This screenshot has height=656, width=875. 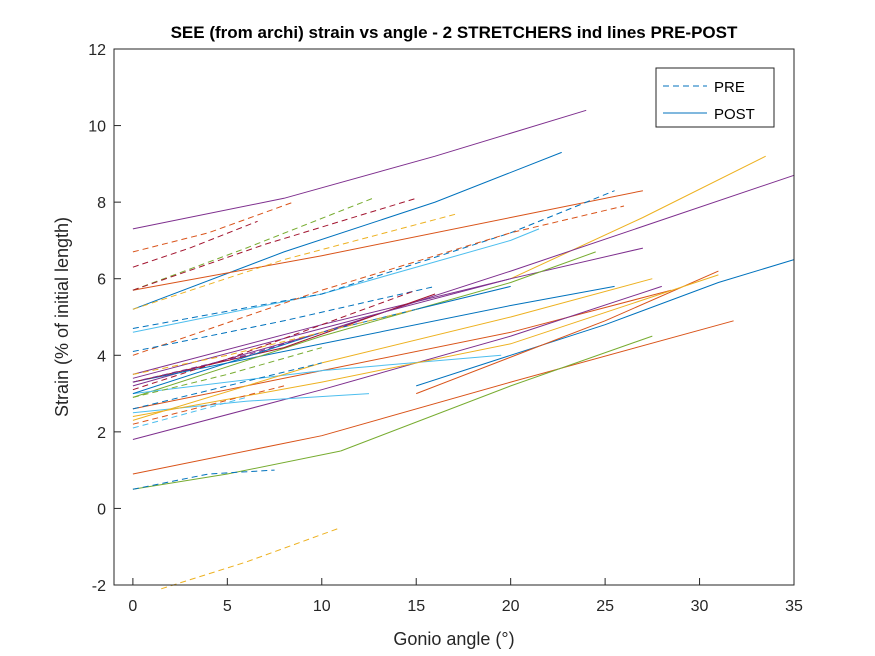 I want to click on x-tick-label: 0, so click(x=132, y=606).